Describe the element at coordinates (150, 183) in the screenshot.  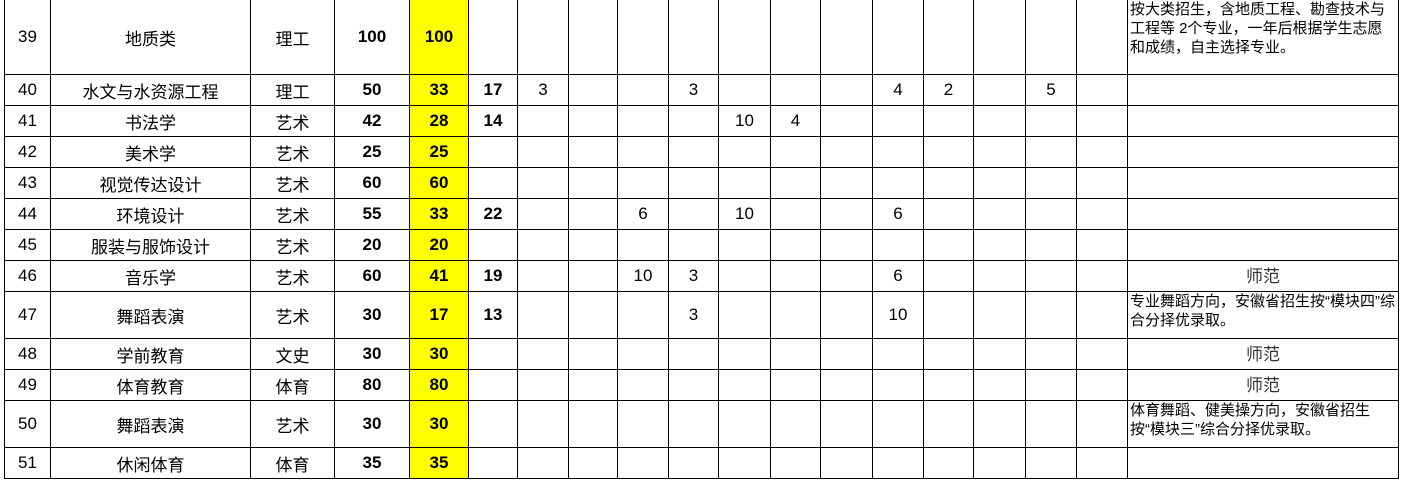
I see `major-name: 视觉传达设计` at that location.